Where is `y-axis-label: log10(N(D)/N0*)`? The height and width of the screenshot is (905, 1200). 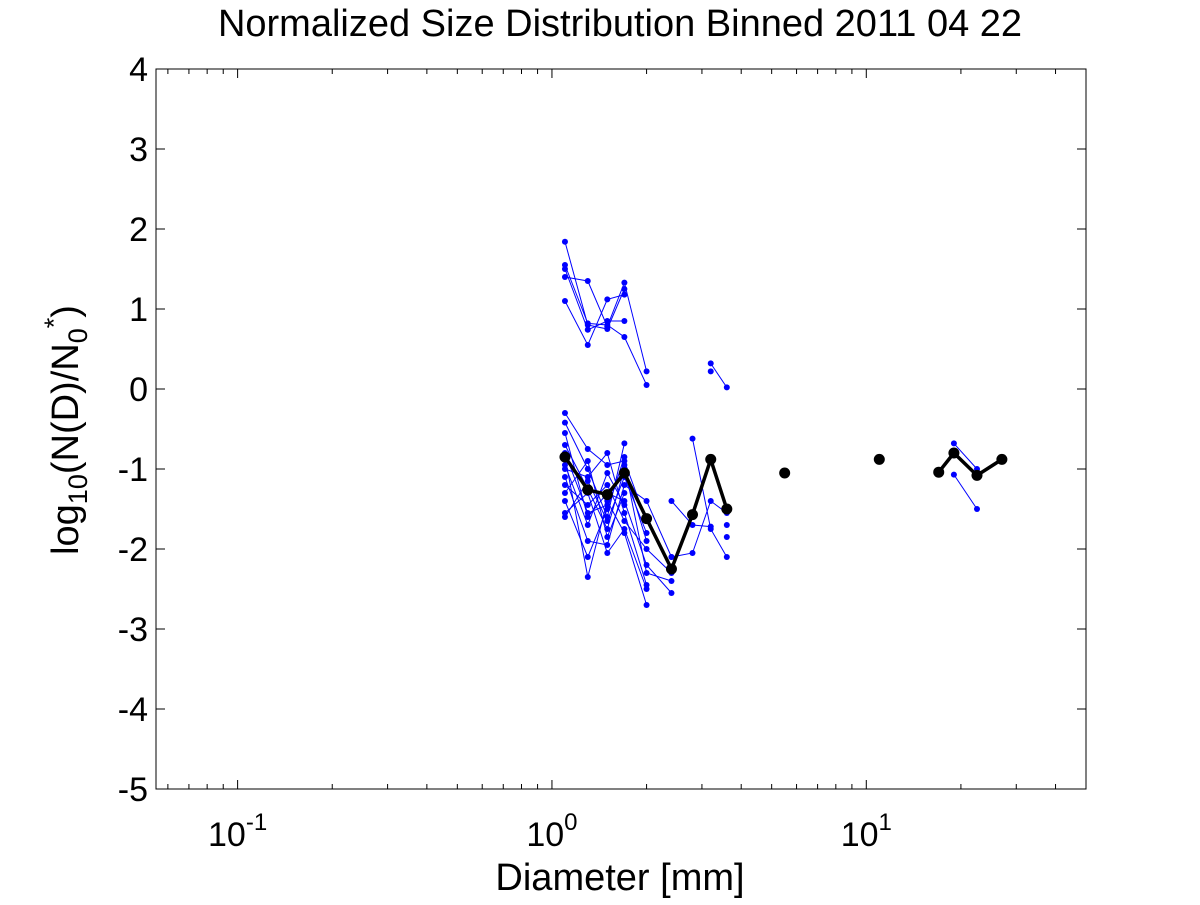
y-axis-label: log10(N(D)/N0*) is located at coordinates (66, 430).